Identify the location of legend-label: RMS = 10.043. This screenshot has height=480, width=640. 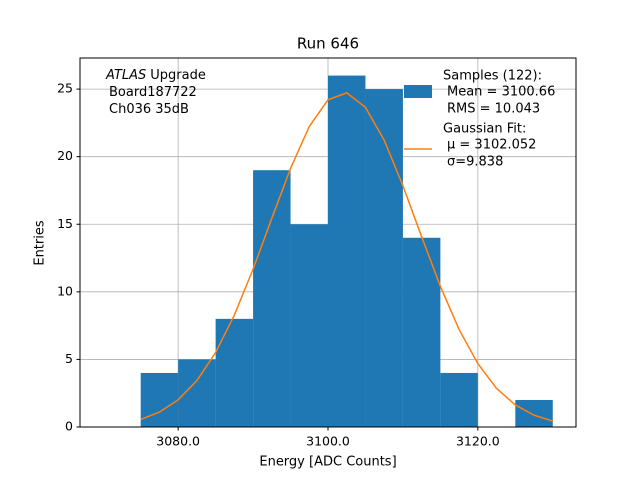
(493, 109).